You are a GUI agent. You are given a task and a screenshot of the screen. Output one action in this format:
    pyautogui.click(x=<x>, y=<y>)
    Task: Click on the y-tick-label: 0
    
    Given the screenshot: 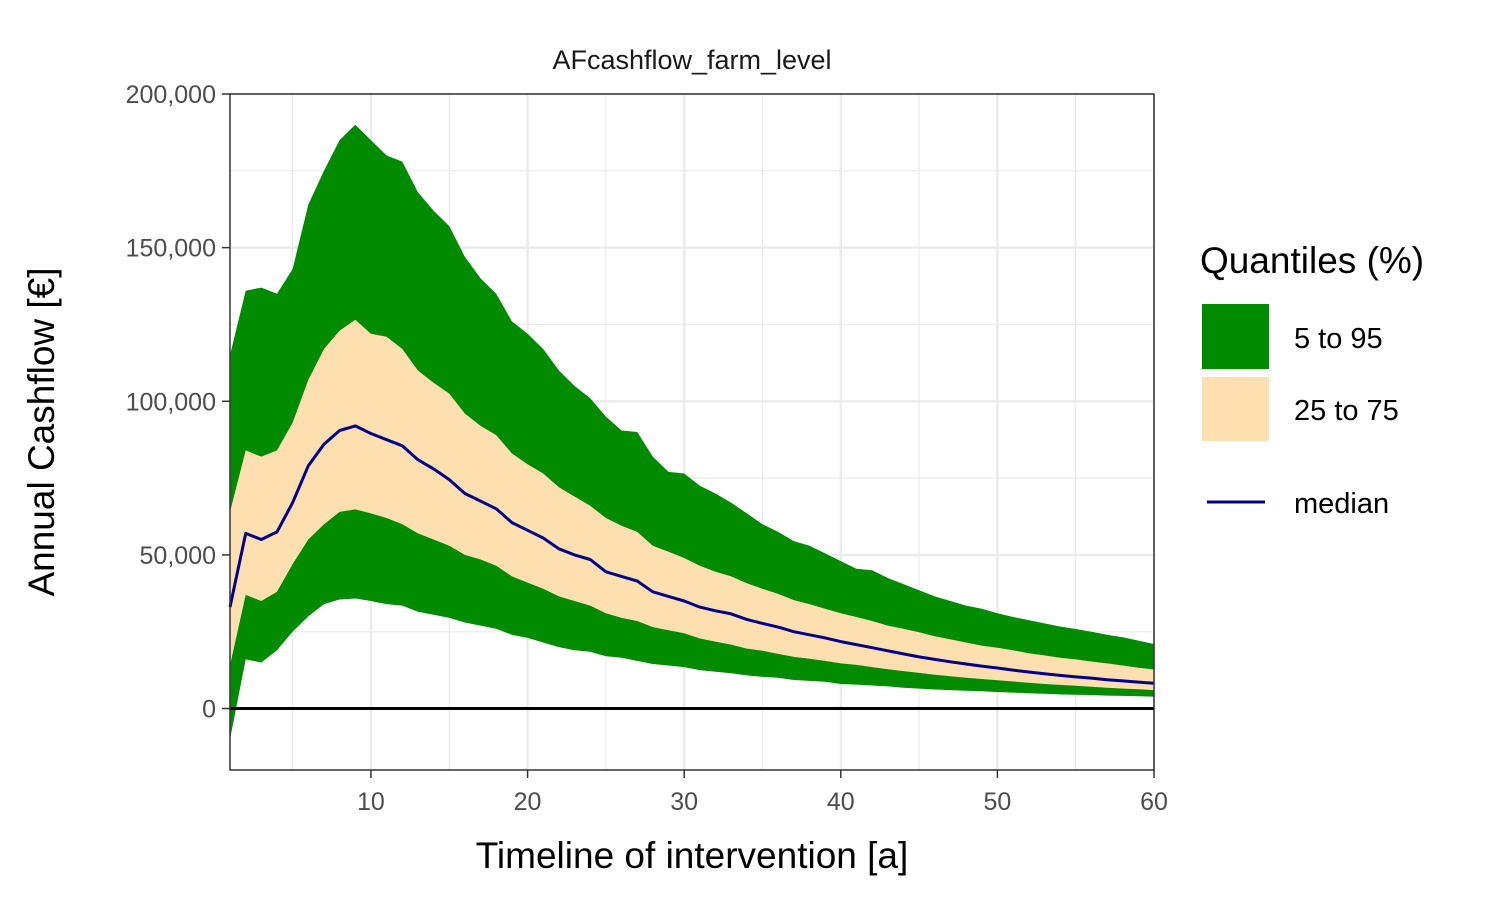 What is the action you would take?
    pyautogui.click(x=209, y=710)
    